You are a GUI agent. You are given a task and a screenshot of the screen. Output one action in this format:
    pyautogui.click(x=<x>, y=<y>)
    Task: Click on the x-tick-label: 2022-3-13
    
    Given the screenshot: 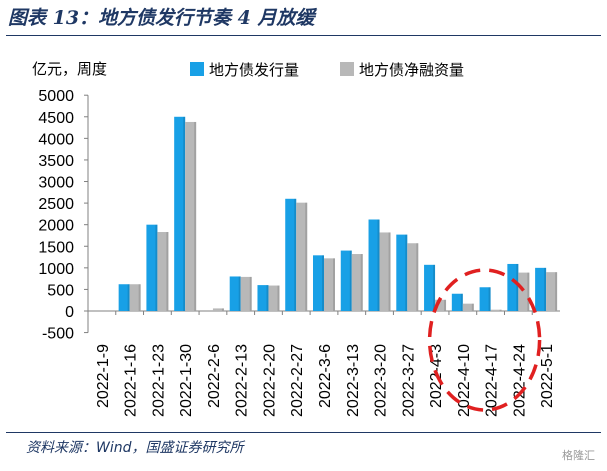 What is the action you would take?
    pyautogui.click(x=353, y=380)
    